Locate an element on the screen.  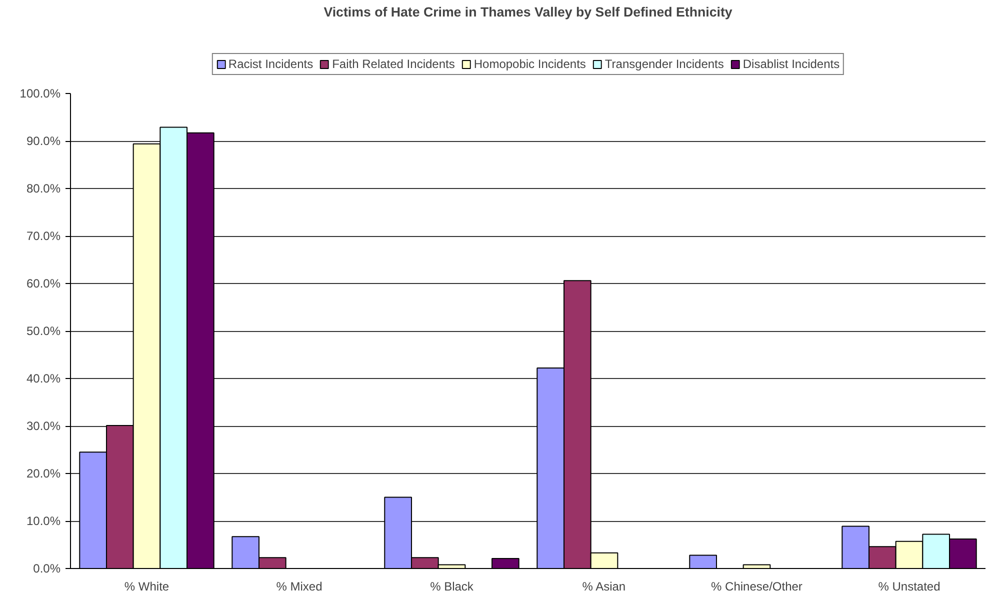
y-tick-label: 10.0% is located at coordinates (43, 521).